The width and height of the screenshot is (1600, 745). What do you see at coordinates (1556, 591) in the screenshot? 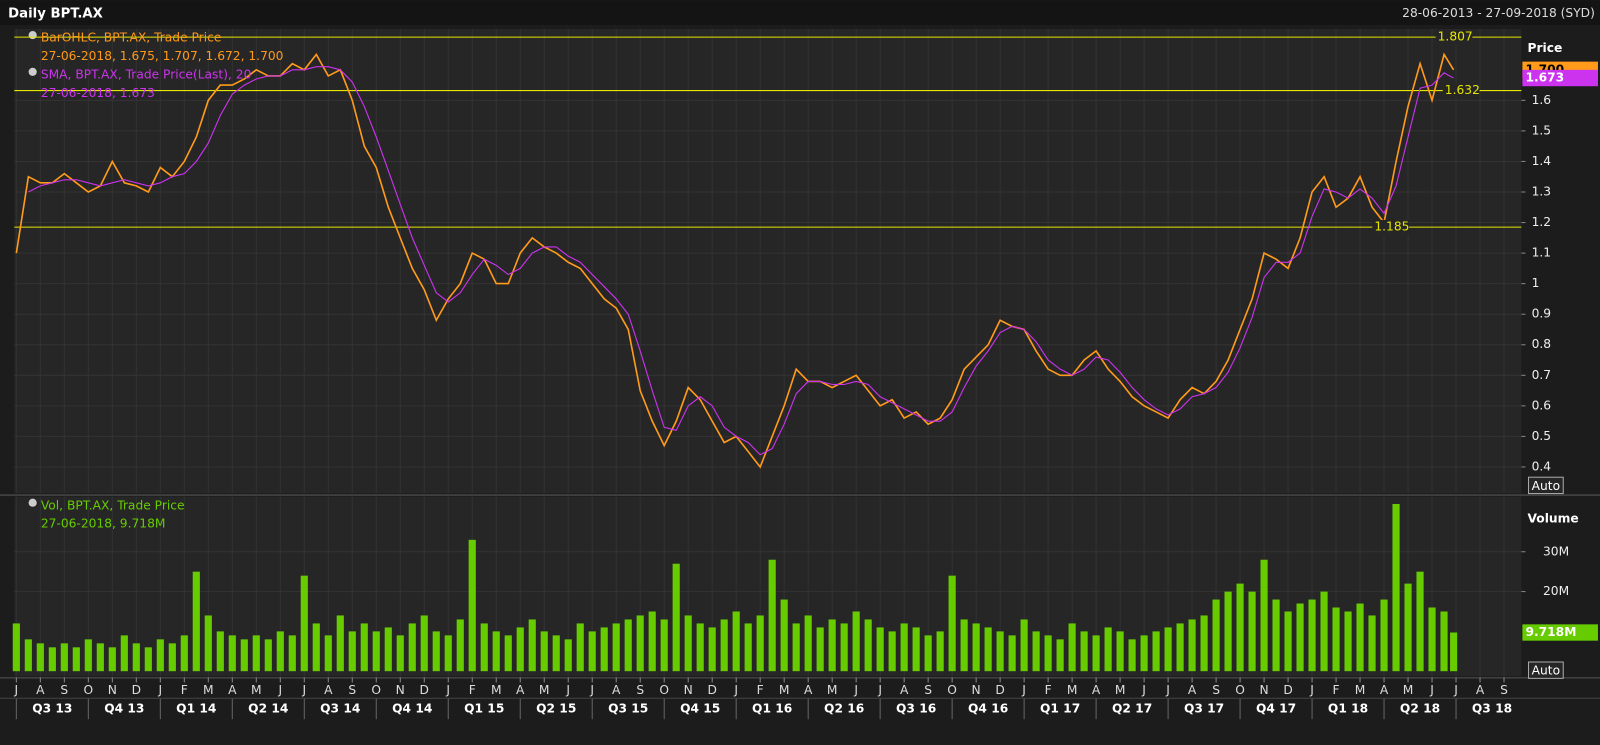
I see `y-tick-label: 20M` at bounding box center [1556, 591].